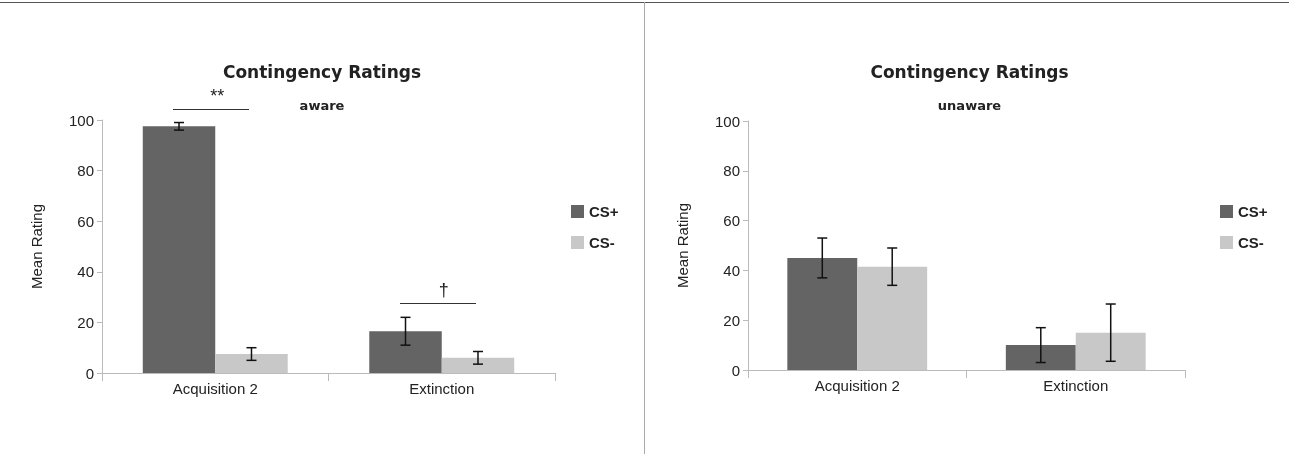 Image resolution: width=1289 pixels, height=454 pixels. Describe the element at coordinates (443, 291) in the screenshot. I see `annotation: †` at that location.